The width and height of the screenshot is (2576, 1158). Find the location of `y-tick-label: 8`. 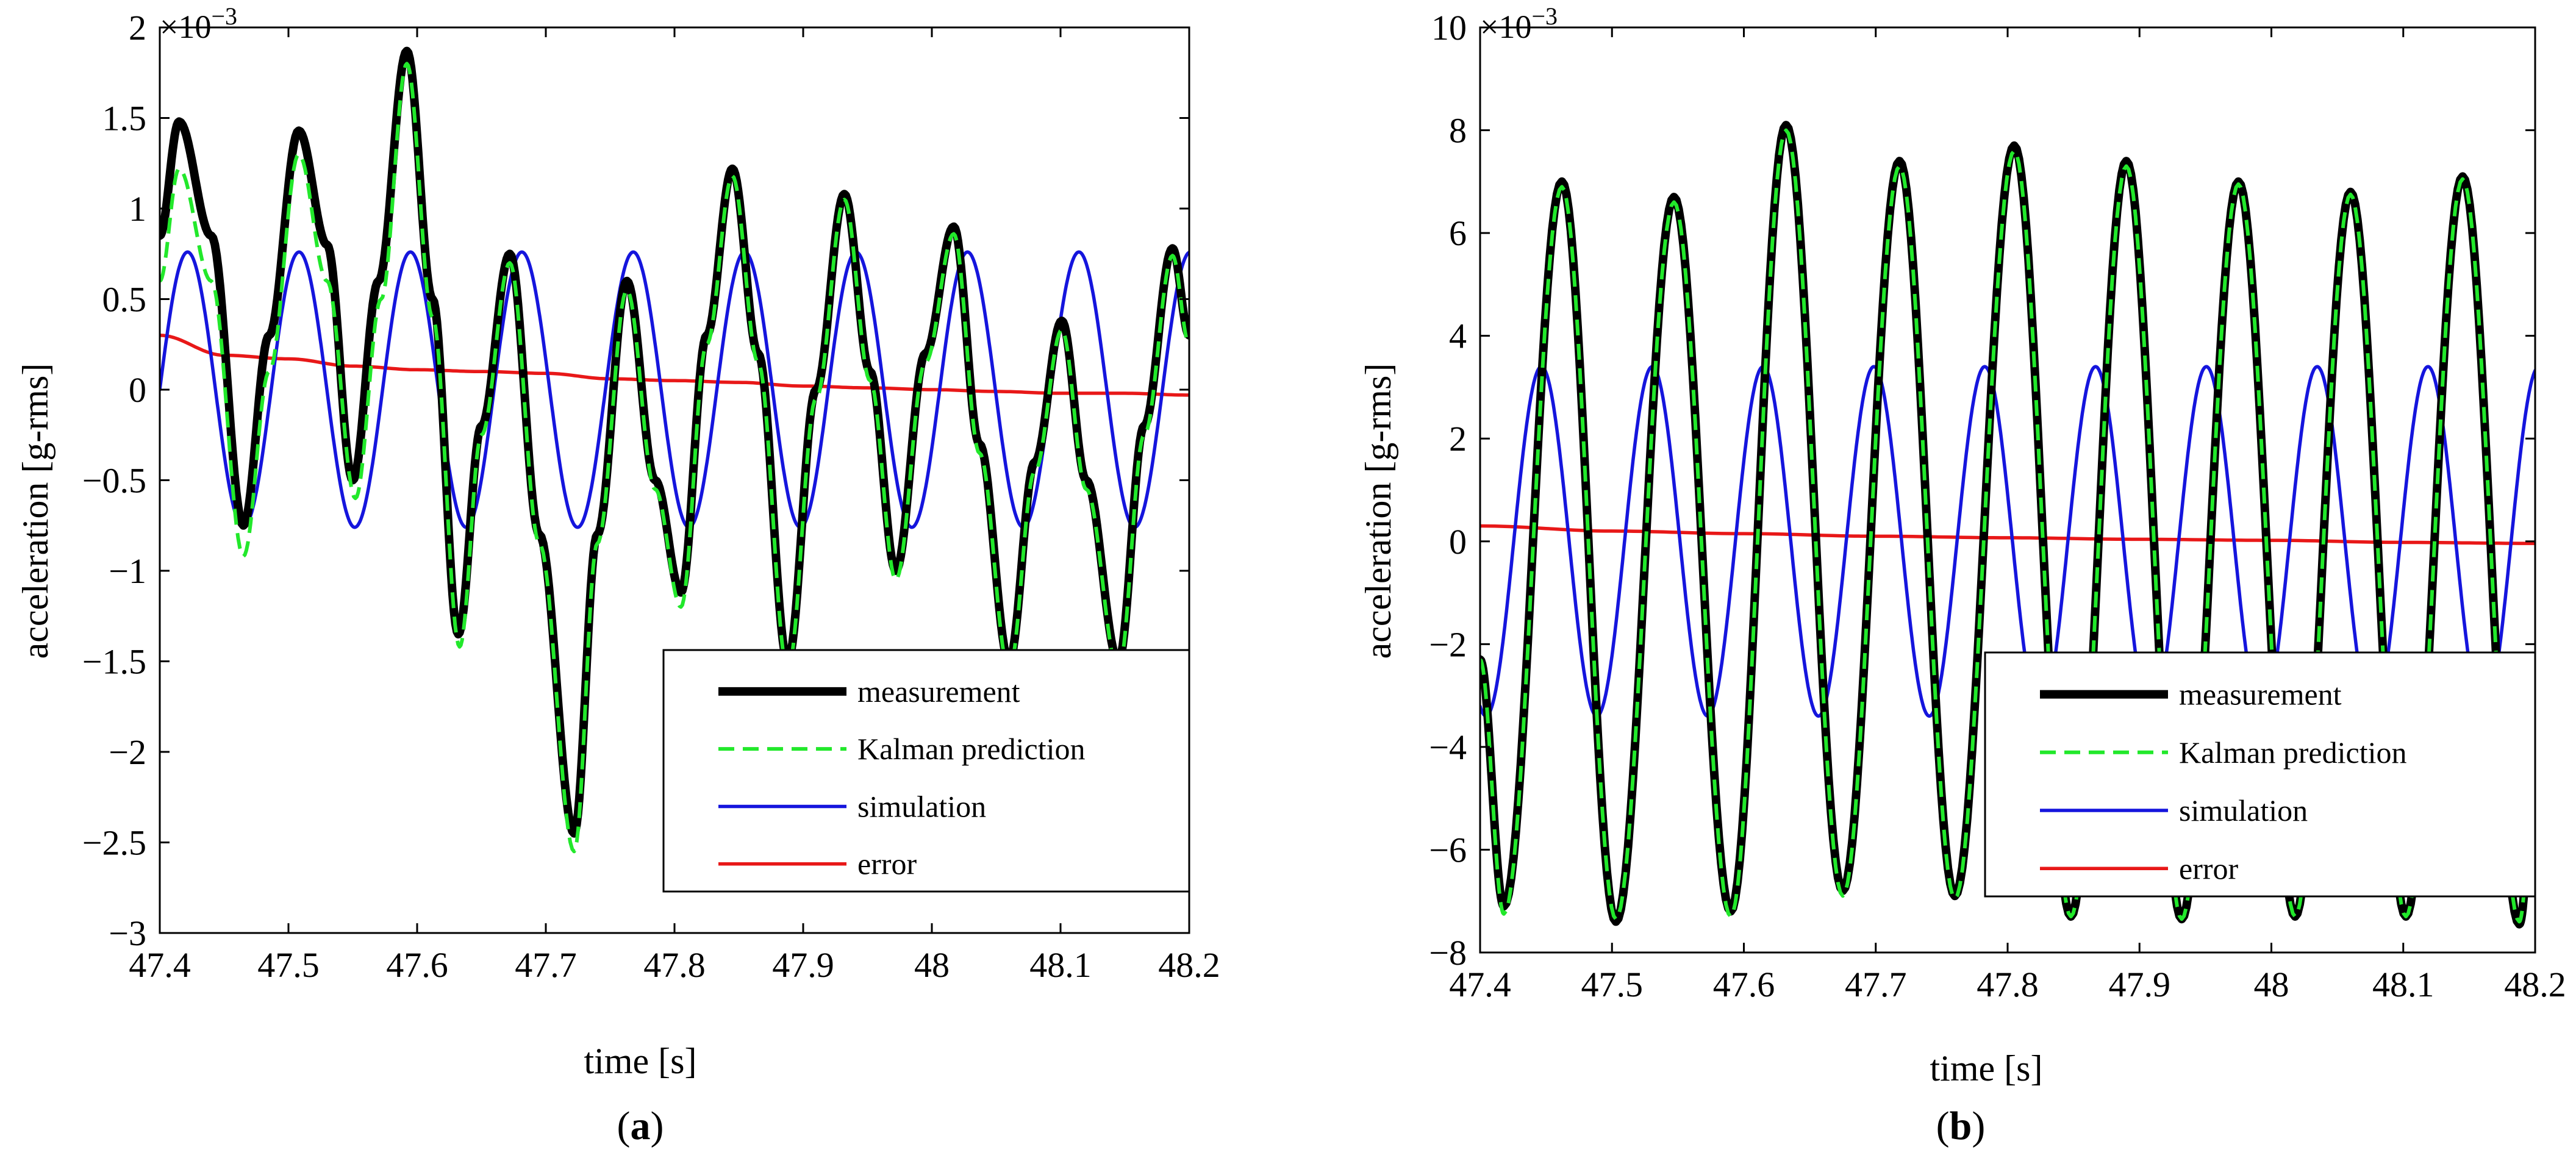

y-tick-label: 8 is located at coordinates (1458, 131).